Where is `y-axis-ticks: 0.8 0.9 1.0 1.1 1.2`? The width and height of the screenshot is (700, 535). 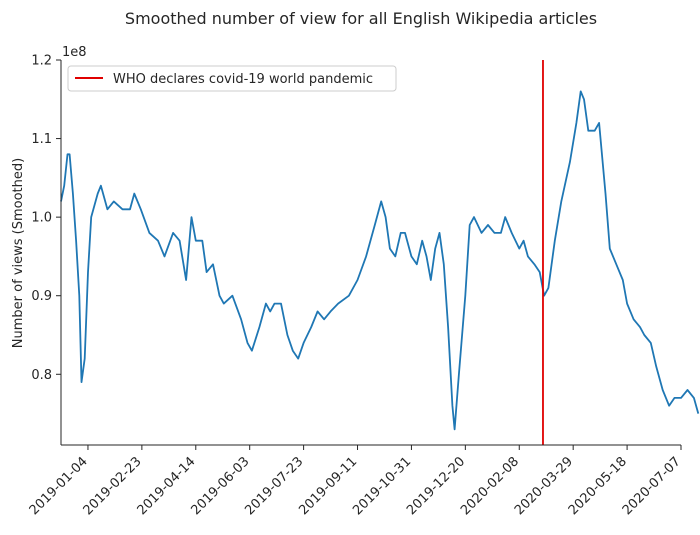 y-axis-ticks: 0.8 0.9 1.0 1.1 1.2 is located at coordinates (46, 218).